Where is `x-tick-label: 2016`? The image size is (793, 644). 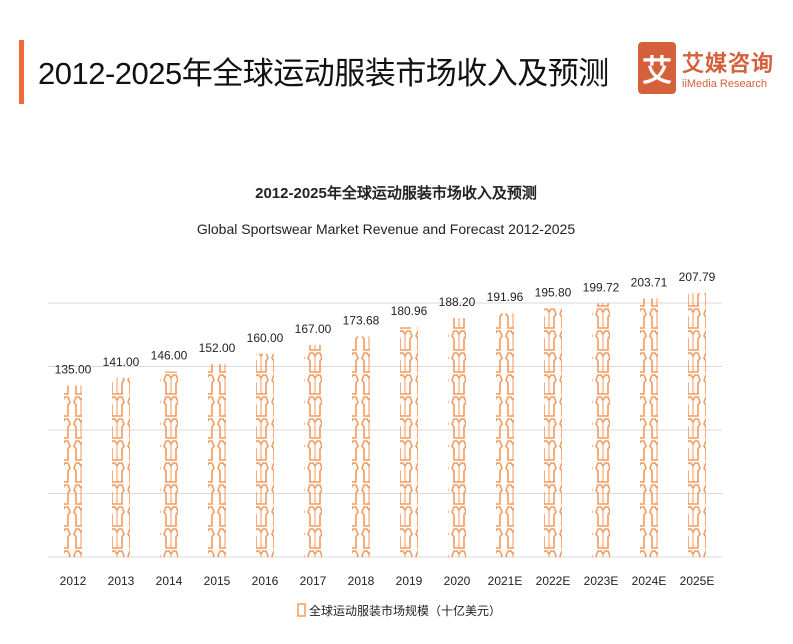 x-tick-label: 2016 is located at coordinates (265, 581).